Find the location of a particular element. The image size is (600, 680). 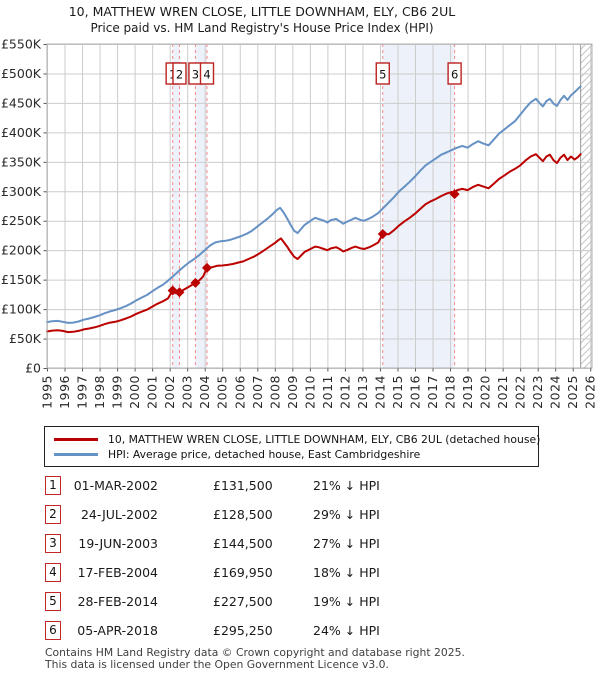

svg-text: 1998 is located at coordinates (99, 392).